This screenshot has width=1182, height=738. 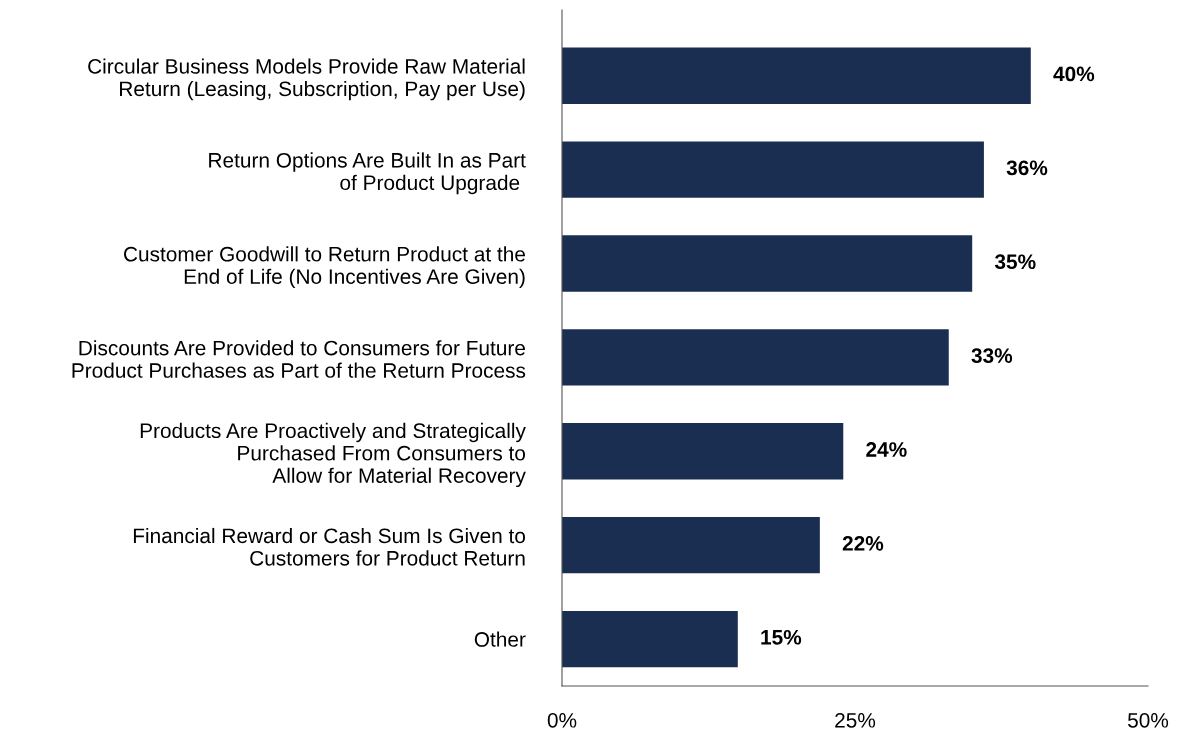 I want to click on data-label: 36%, so click(x=1027, y=168).